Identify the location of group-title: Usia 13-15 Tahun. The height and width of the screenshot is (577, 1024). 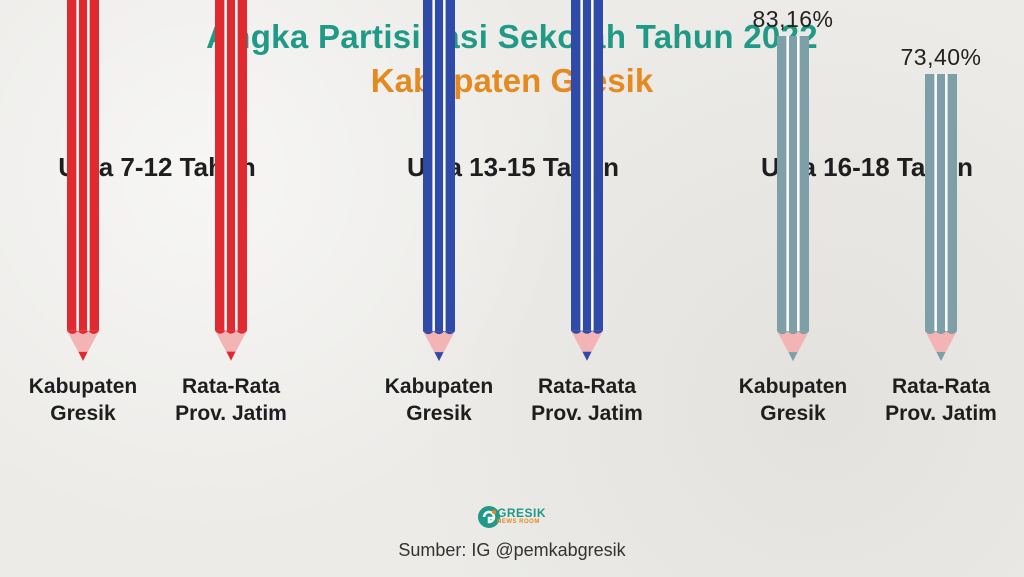
(513, 167).